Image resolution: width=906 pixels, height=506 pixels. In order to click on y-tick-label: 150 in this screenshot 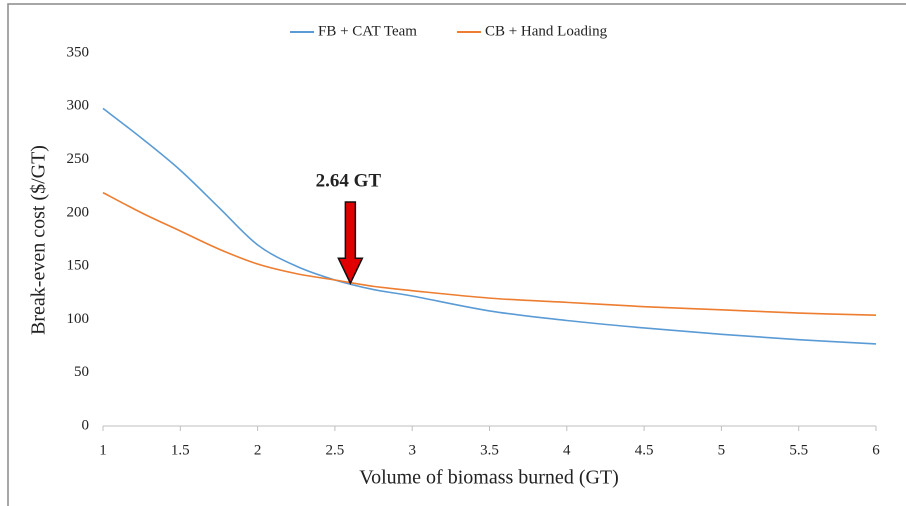, I will do `click(78, 266)`.